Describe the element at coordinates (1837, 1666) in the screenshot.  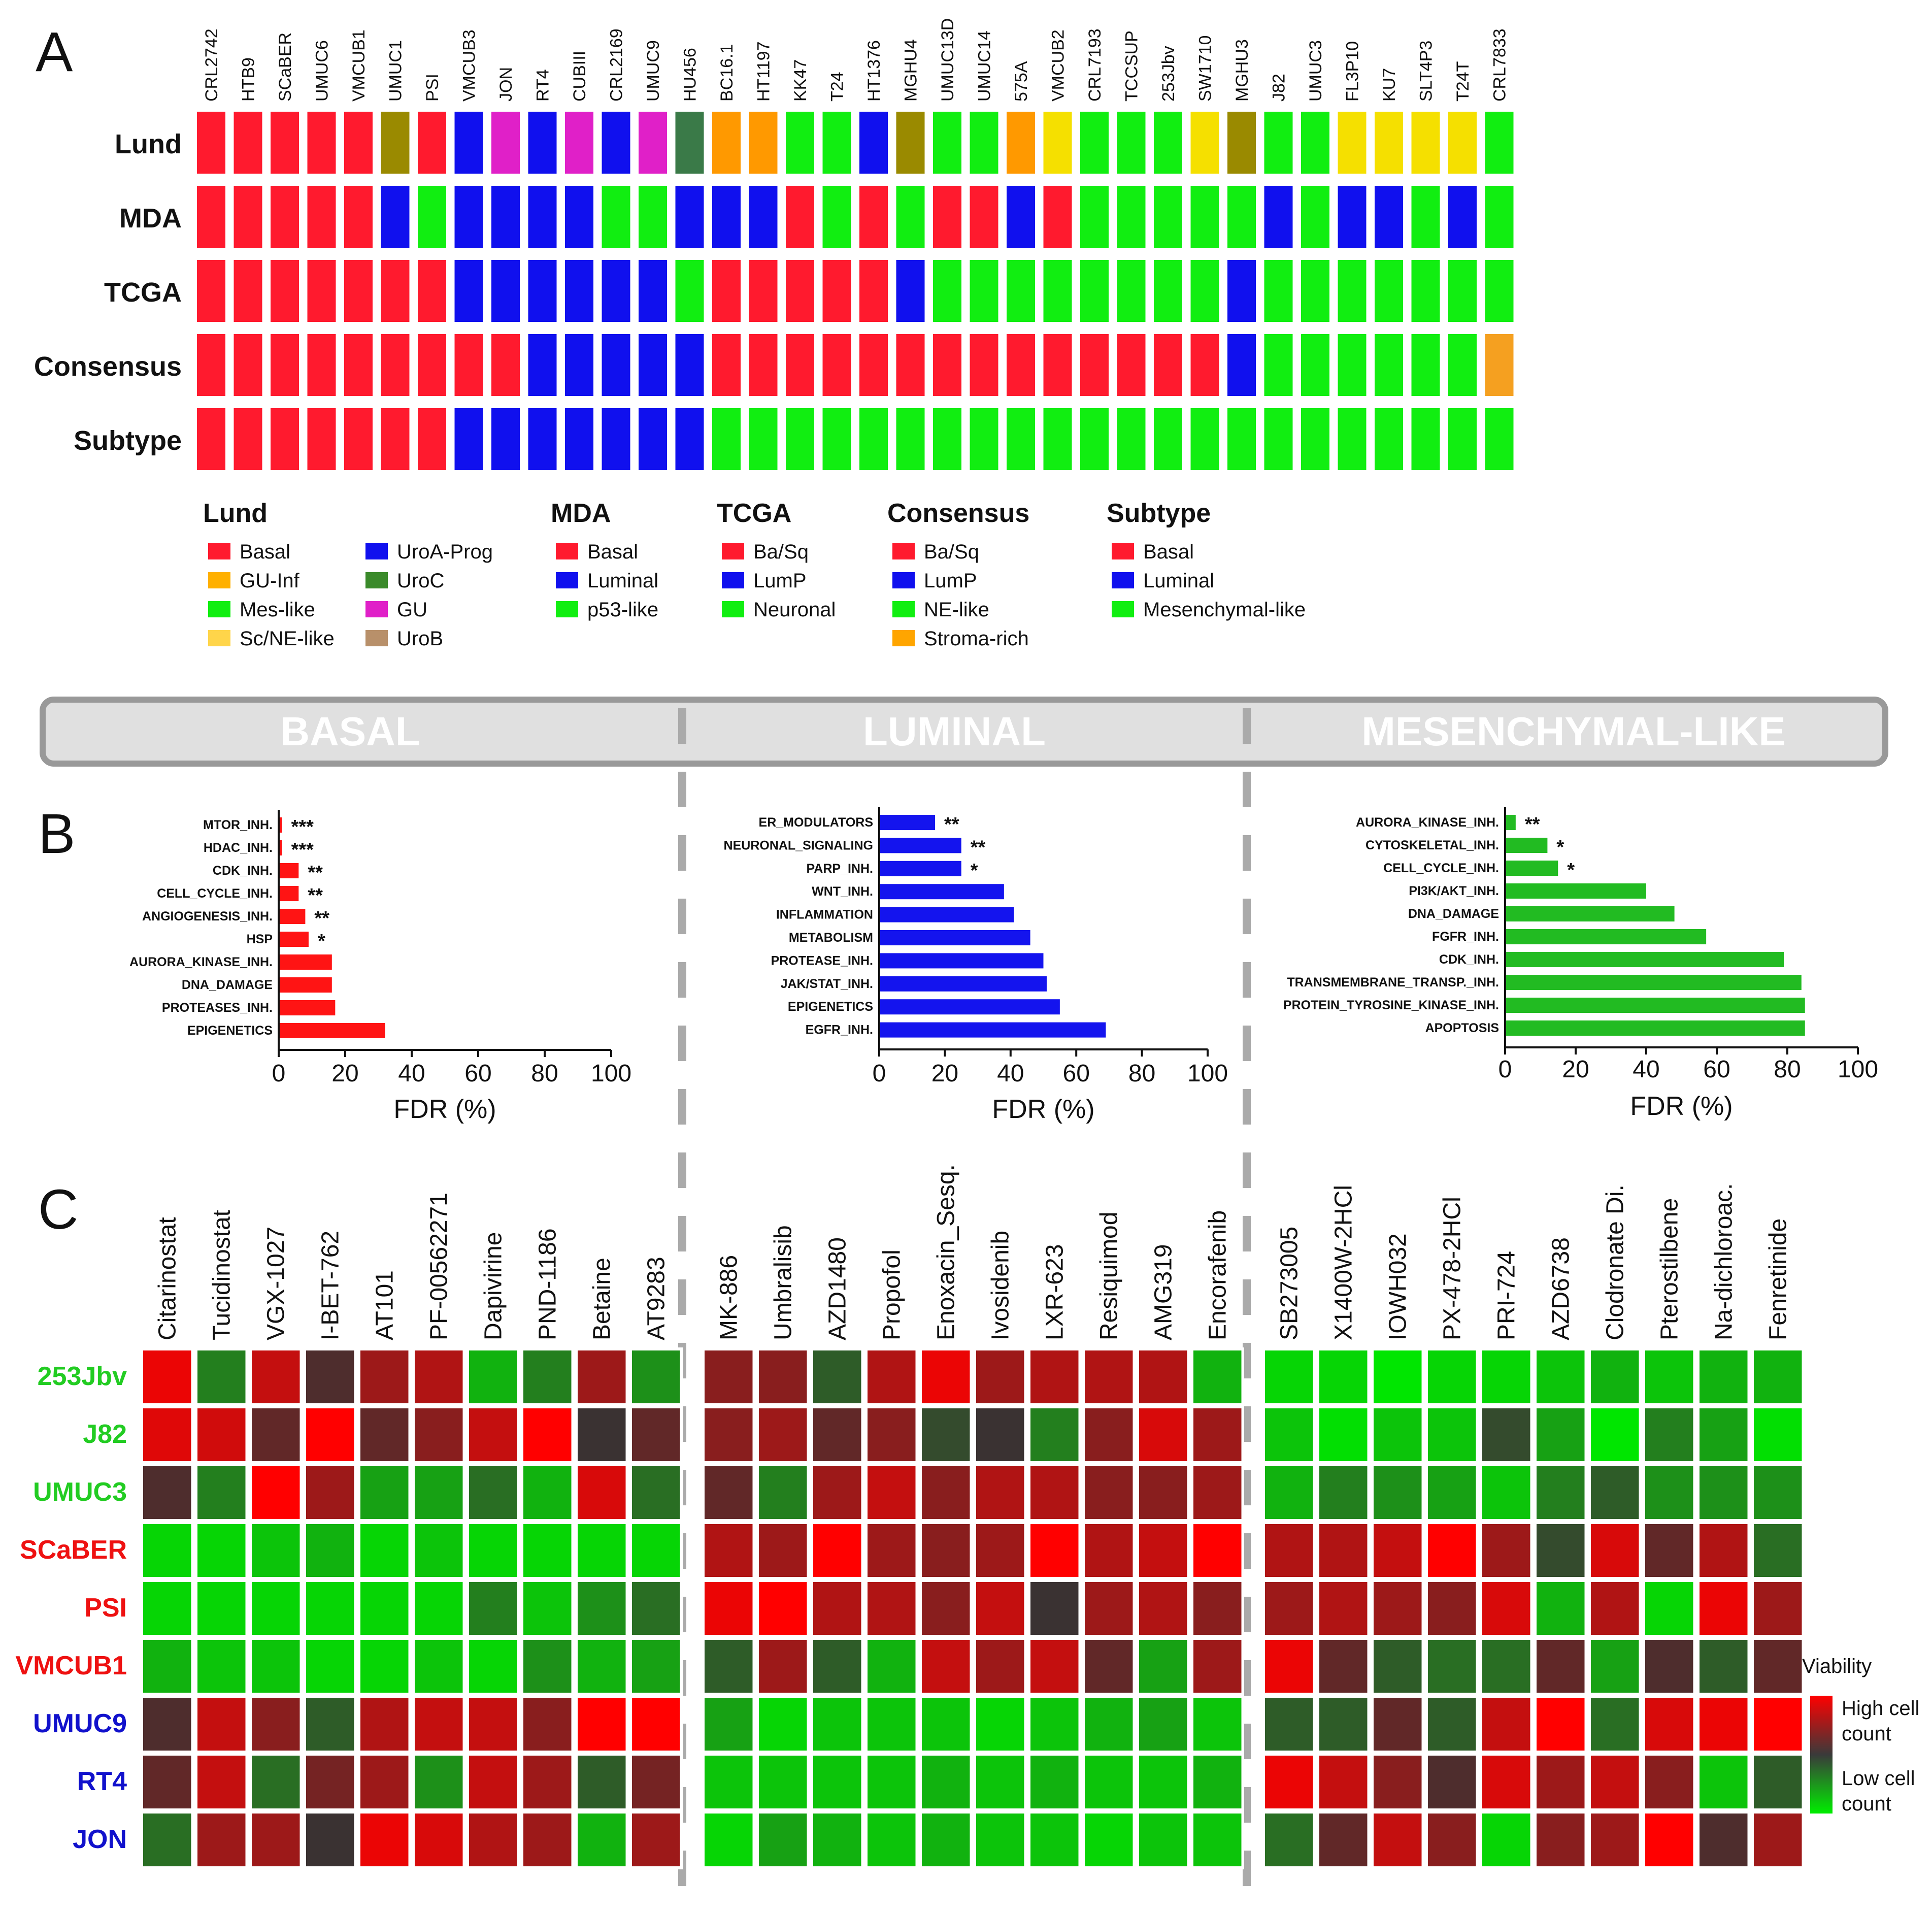
I see `colorbar-title: Viability` at that location.